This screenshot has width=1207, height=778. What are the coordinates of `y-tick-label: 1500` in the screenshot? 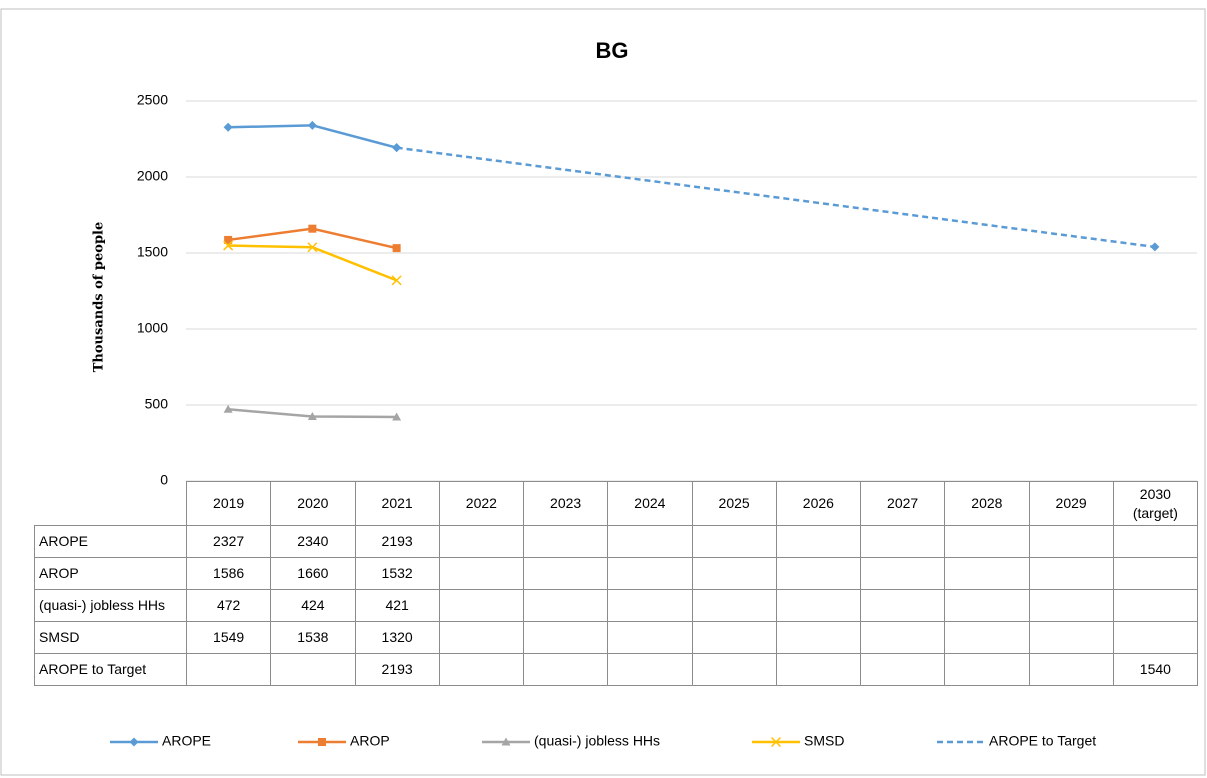 It's located at (152, 252).